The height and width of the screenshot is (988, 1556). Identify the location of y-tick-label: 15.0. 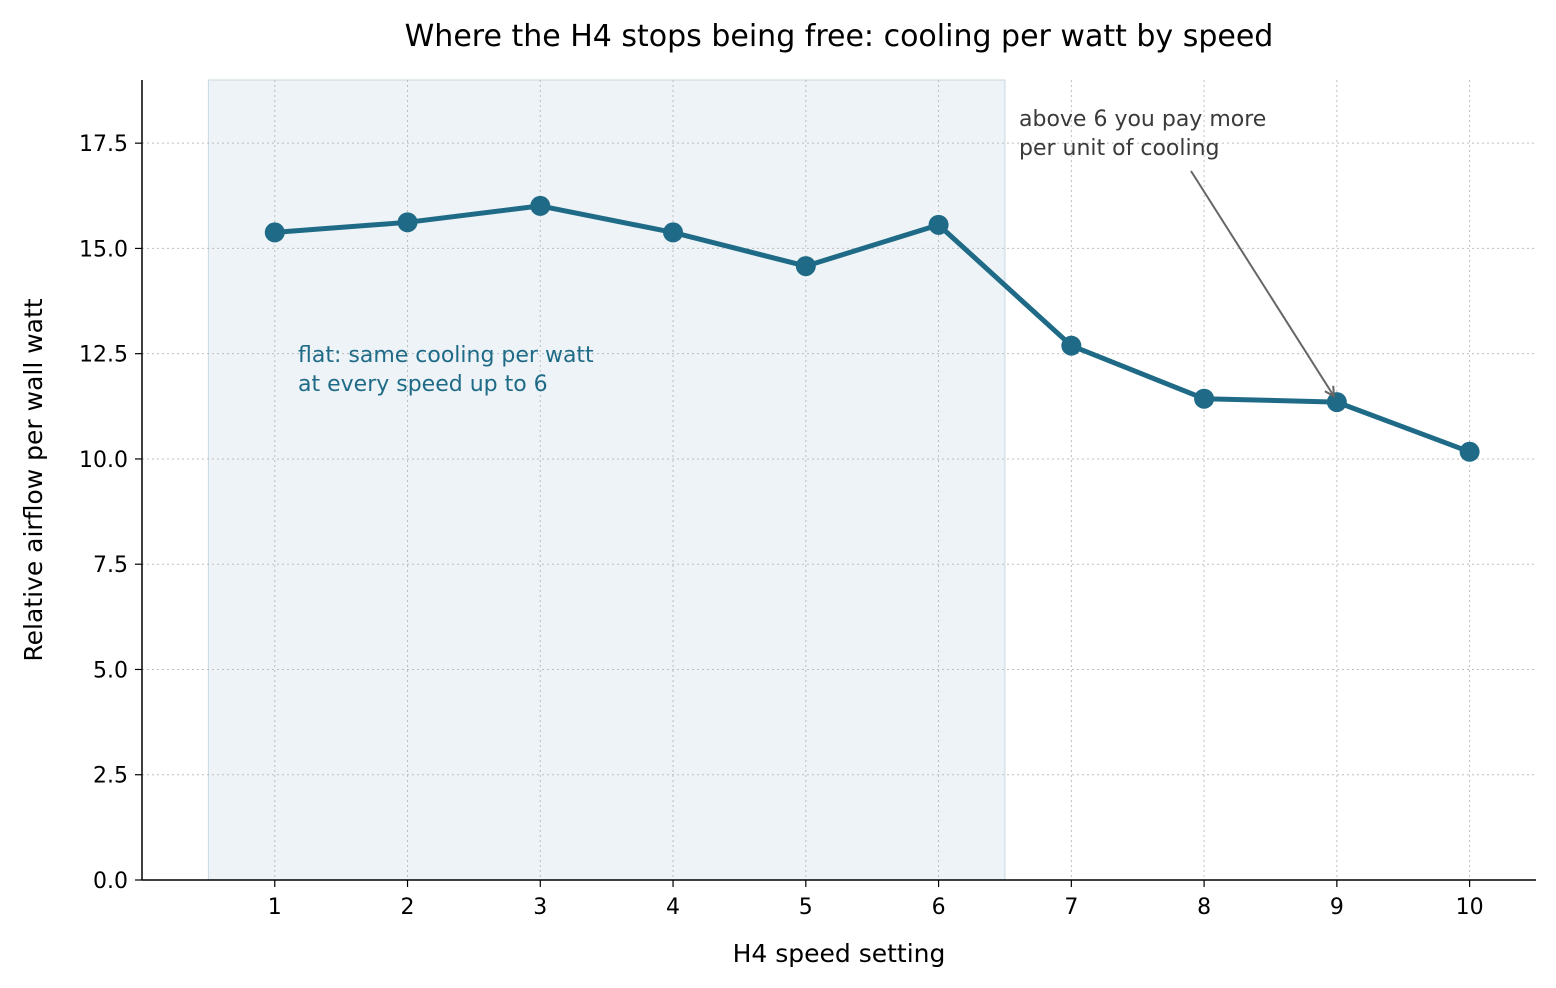
(103, 249).